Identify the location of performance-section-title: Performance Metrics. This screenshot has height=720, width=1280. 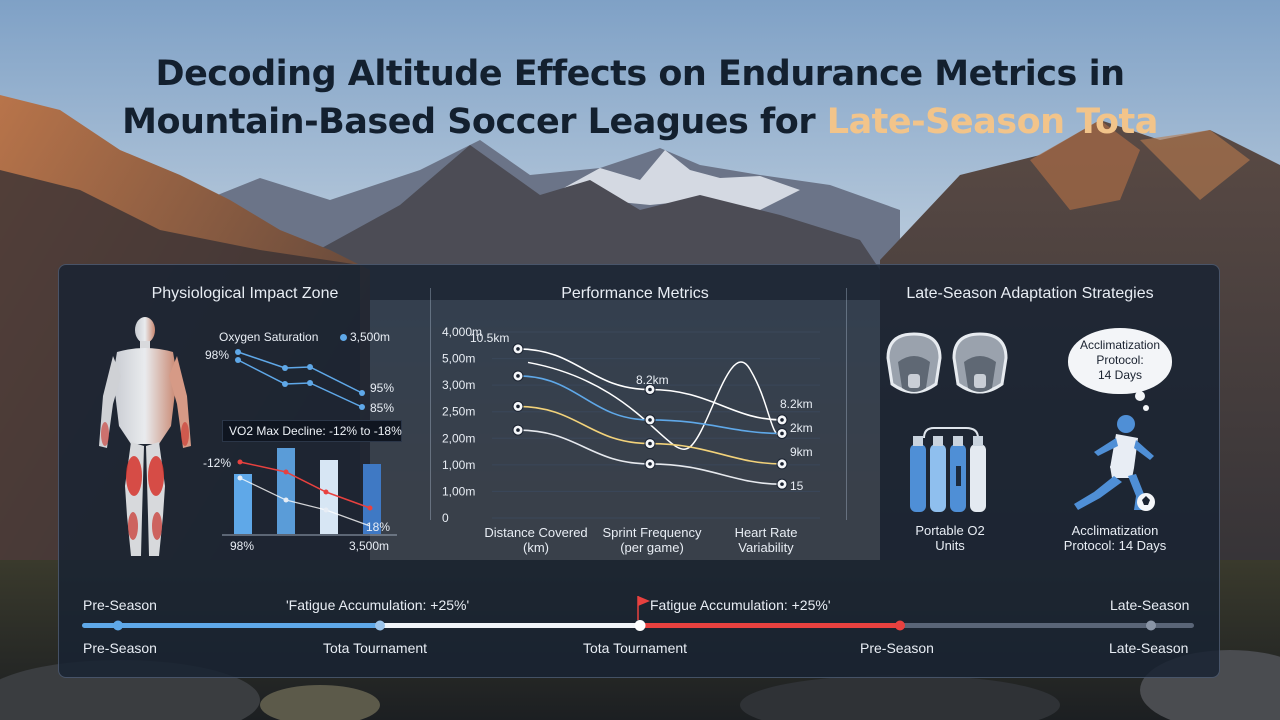
(635, 293).